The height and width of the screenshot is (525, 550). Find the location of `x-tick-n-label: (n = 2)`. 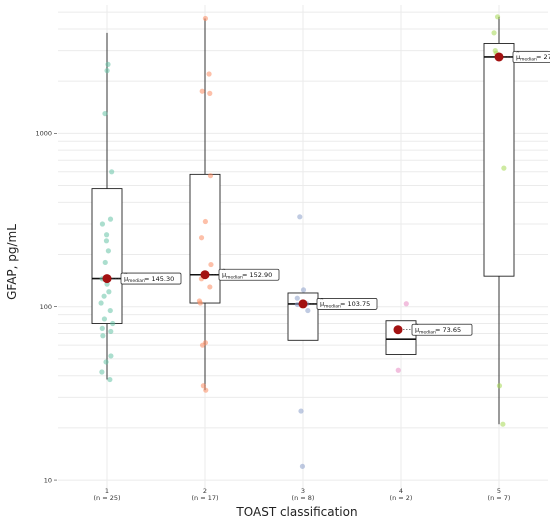

x-tick-n-label: (n = 2) is located at coordinates (401, 498).